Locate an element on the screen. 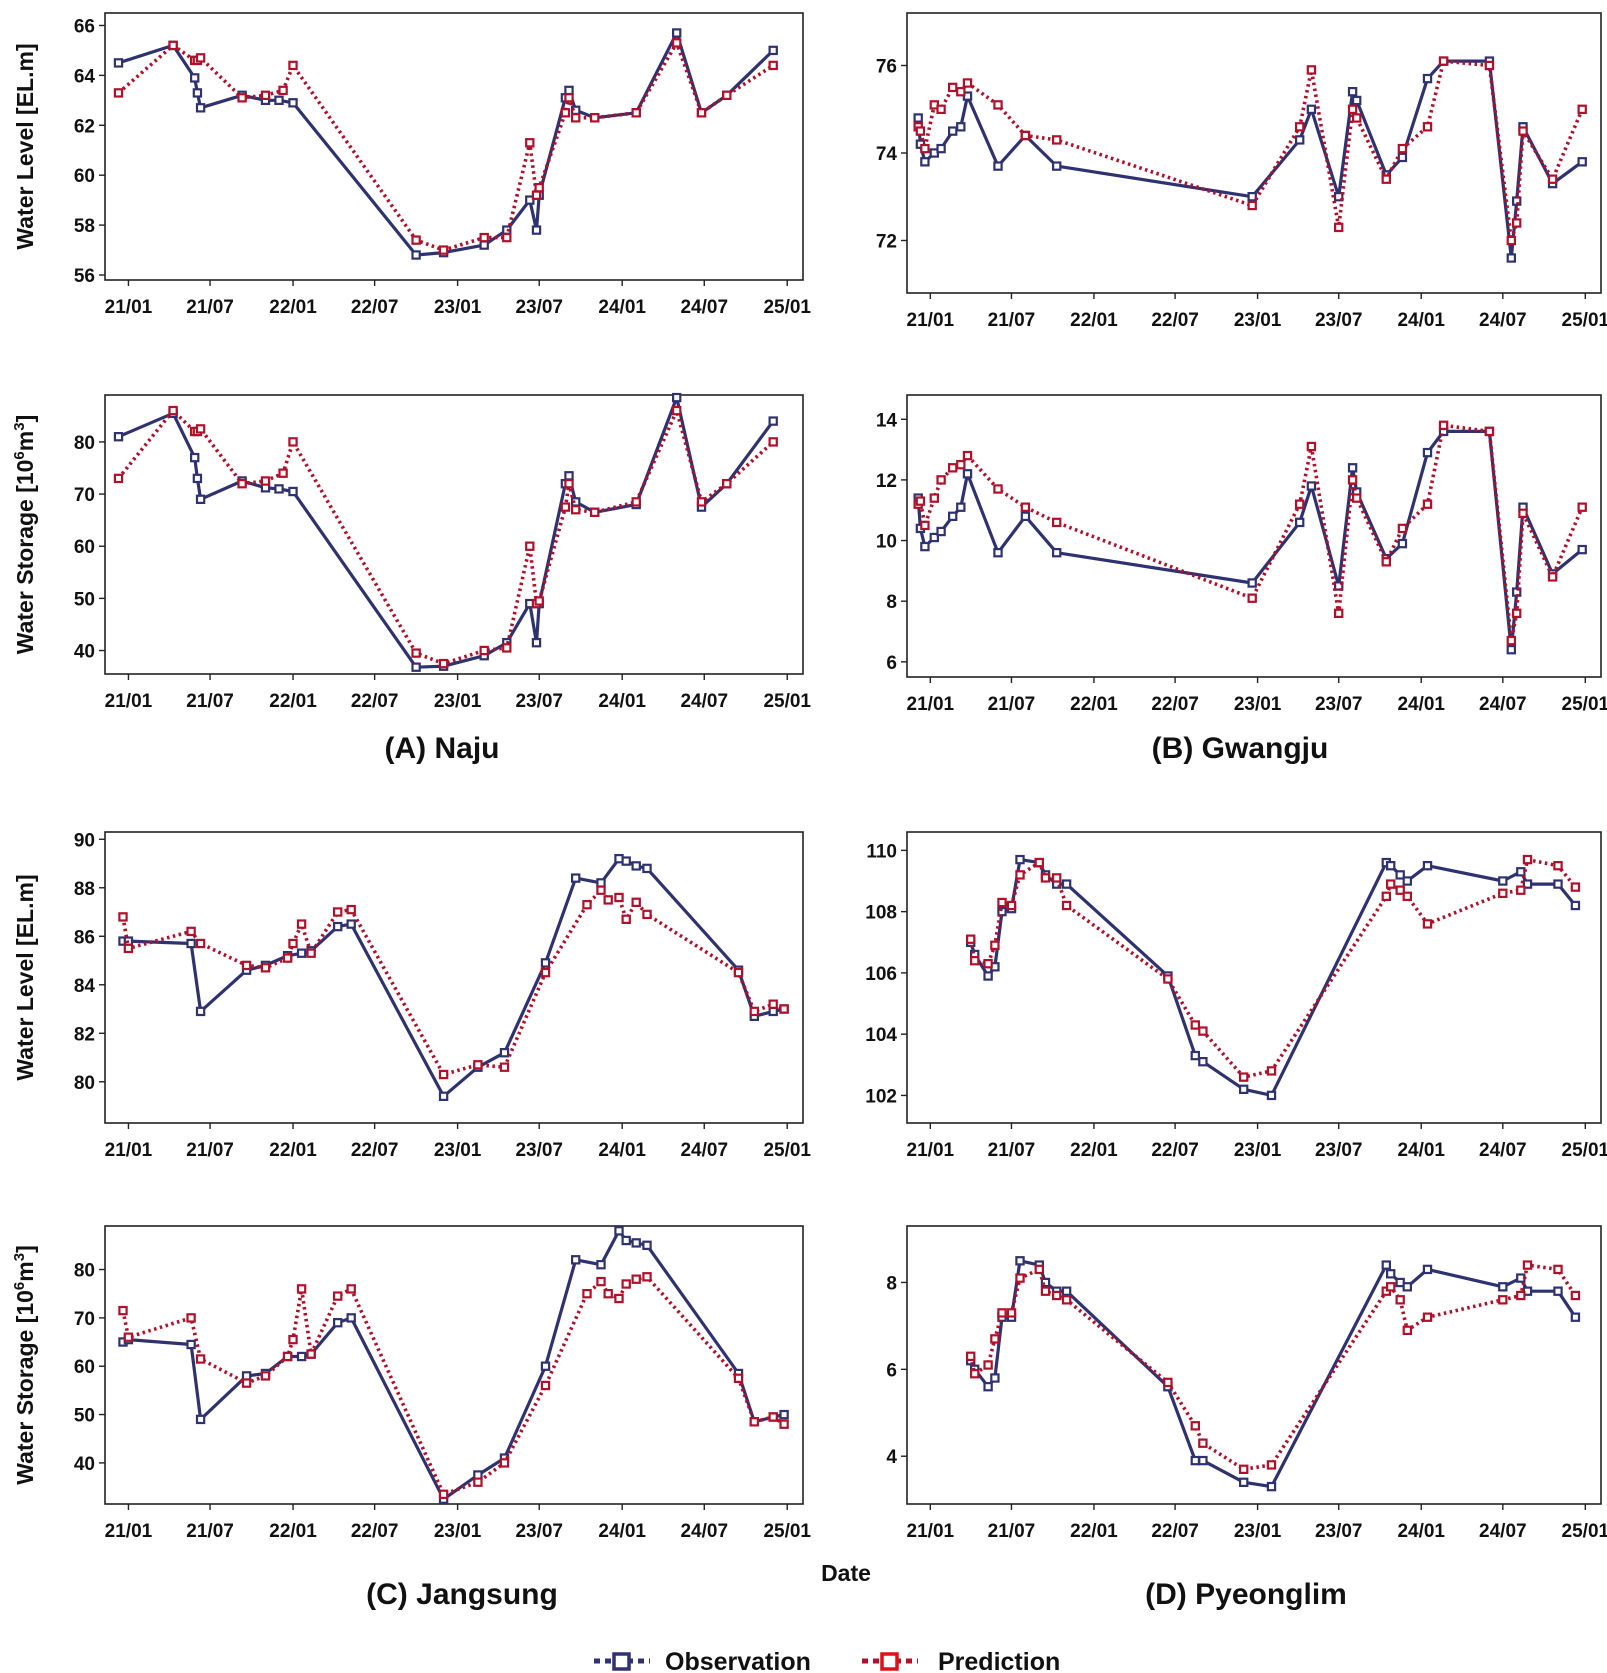 This screenshot has height=1673, width=1607. y-tick-label: 76 is located at coordinates (886, 67).